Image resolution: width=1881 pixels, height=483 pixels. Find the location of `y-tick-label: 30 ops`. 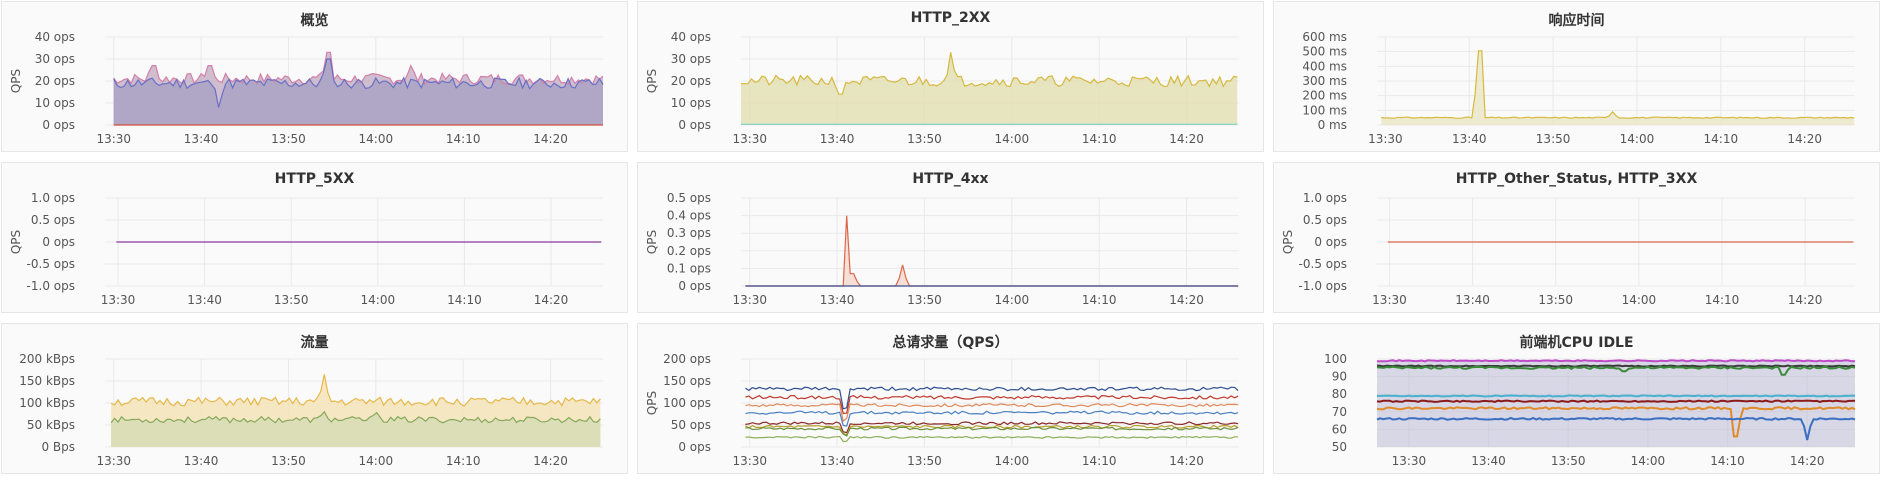

y-tick-label: 30 ops is located at coordinates (55, 59).